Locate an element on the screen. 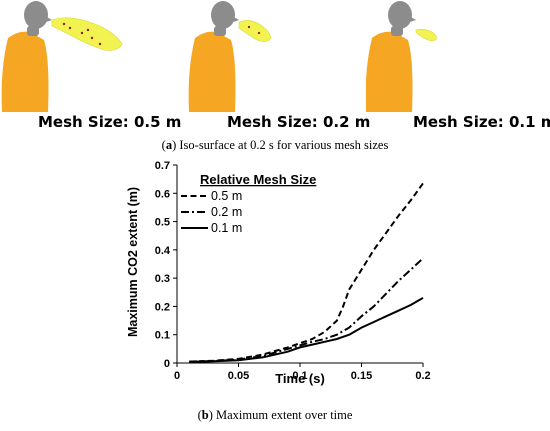 Image resolution: width=550 pixels, height=431 pixels. legend-entry-0: 0.5 m is located at coordinates (226, 196).